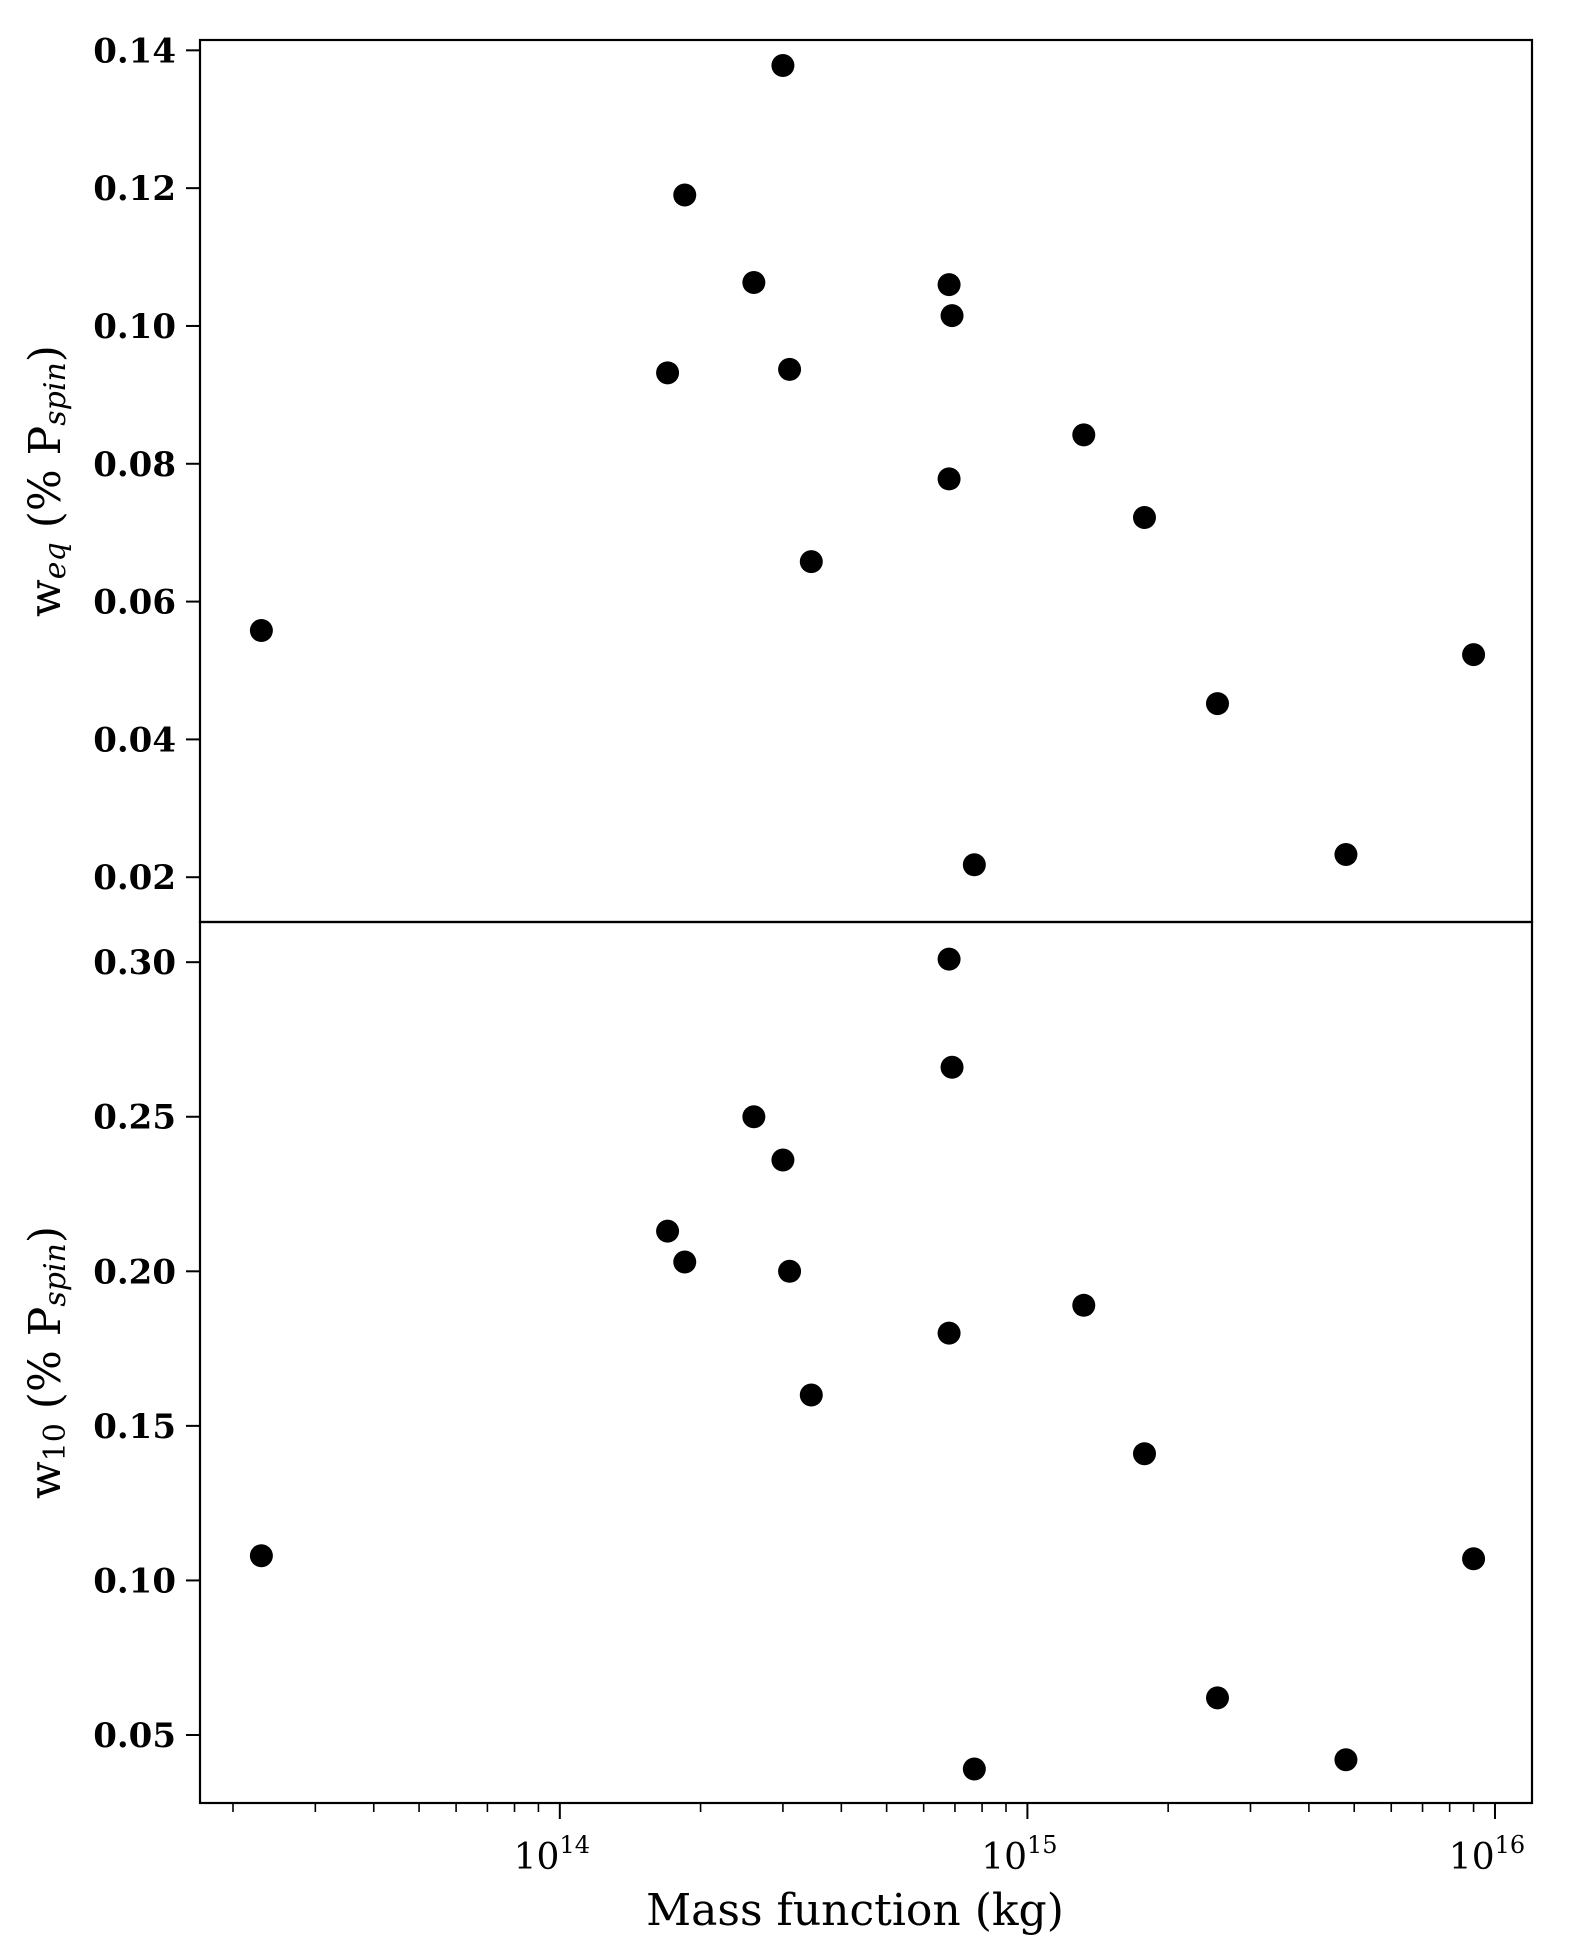 The image size is (1577, 1960). Describe the element at coordinates (134, 1272) in the screenshot. I see `y-tick-label: 0.20` at that location.